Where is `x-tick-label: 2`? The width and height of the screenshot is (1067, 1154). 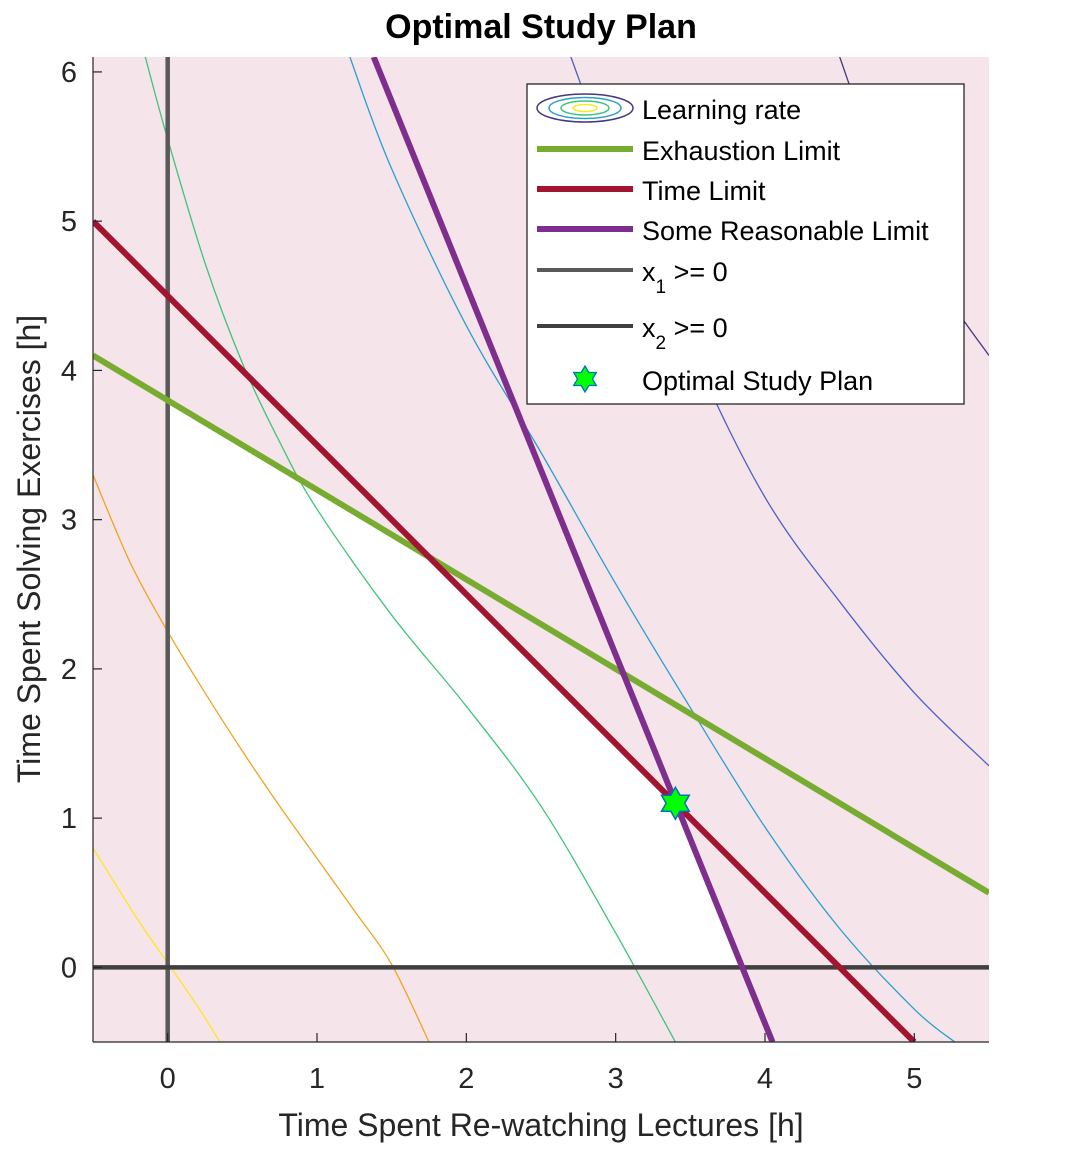 x-tick-label: 2 is located at coordinates (466, 1079).